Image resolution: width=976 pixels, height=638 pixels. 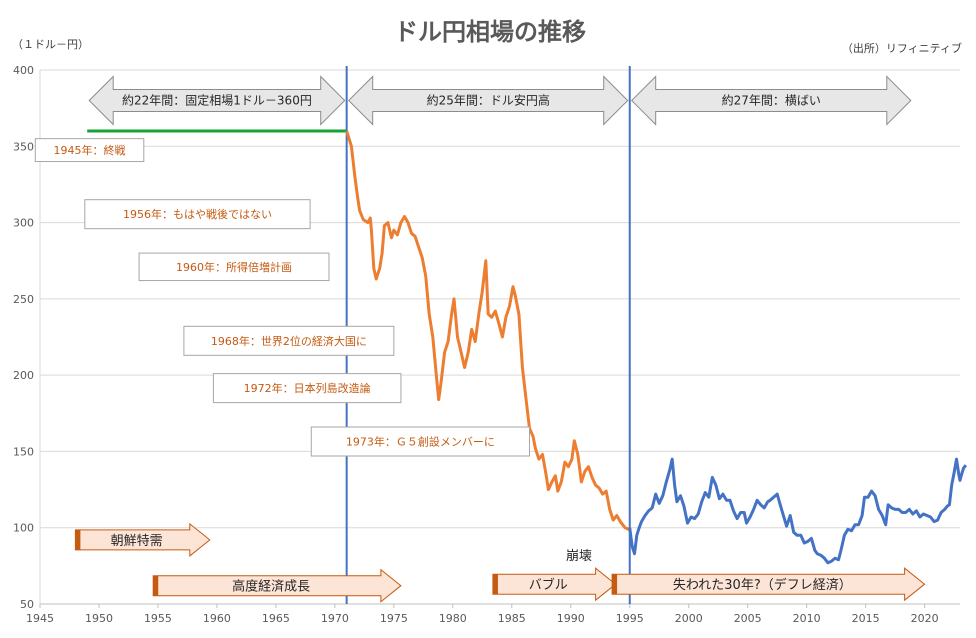 I want to click on y-tick-label: 50, so click(x=27, y=604).